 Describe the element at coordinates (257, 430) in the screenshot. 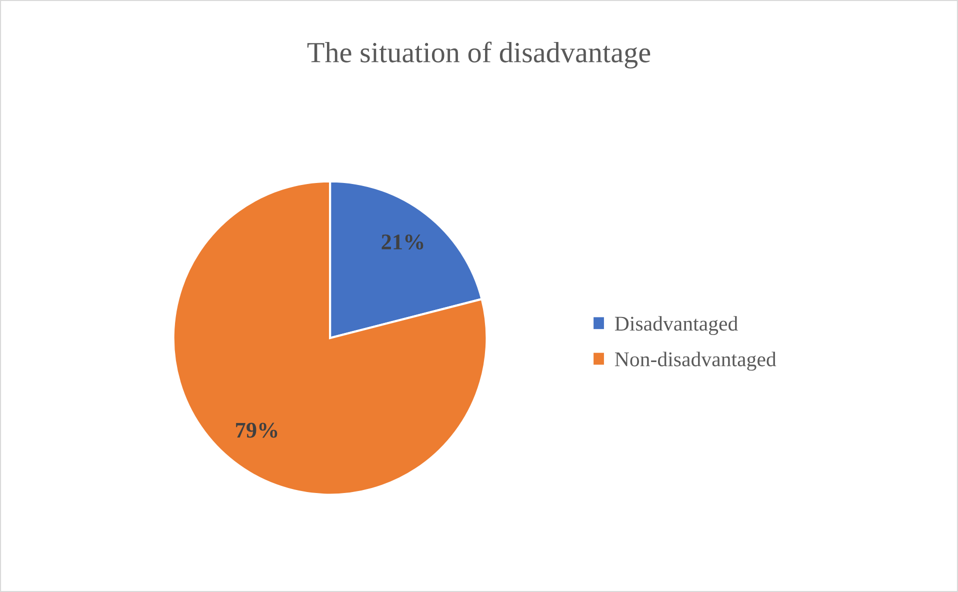

I see `data-label: 79%` at that location.